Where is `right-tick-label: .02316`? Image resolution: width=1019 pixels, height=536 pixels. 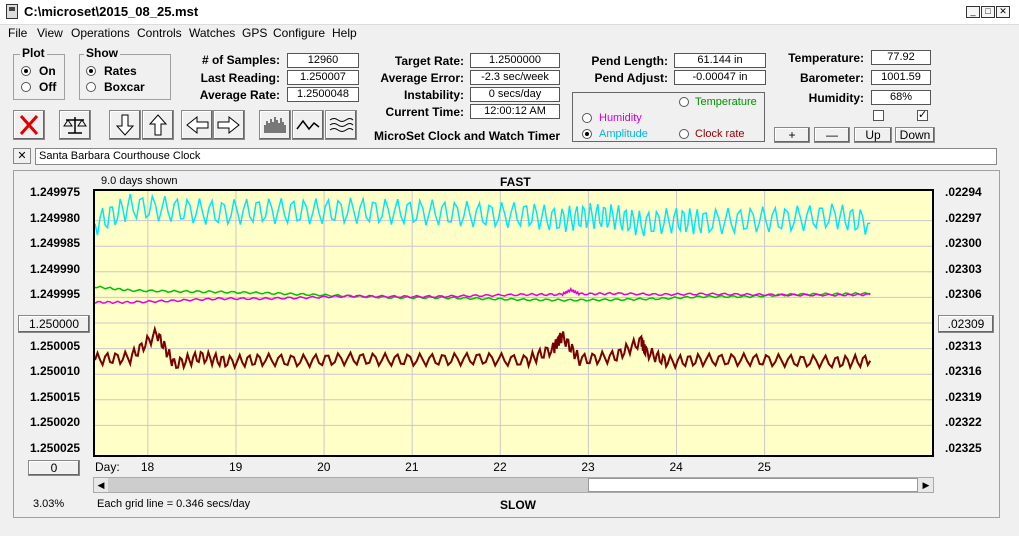
right-tick-label: .02316 is located at coordinates (963, 371).